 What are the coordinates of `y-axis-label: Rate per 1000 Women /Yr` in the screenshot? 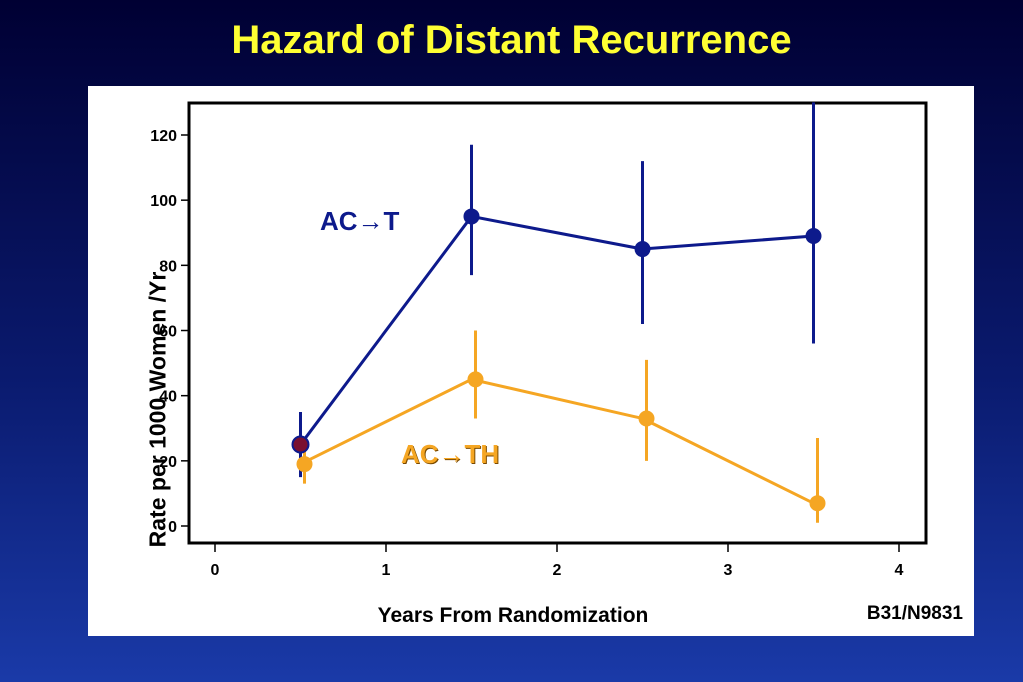 It's located at (157, 409).